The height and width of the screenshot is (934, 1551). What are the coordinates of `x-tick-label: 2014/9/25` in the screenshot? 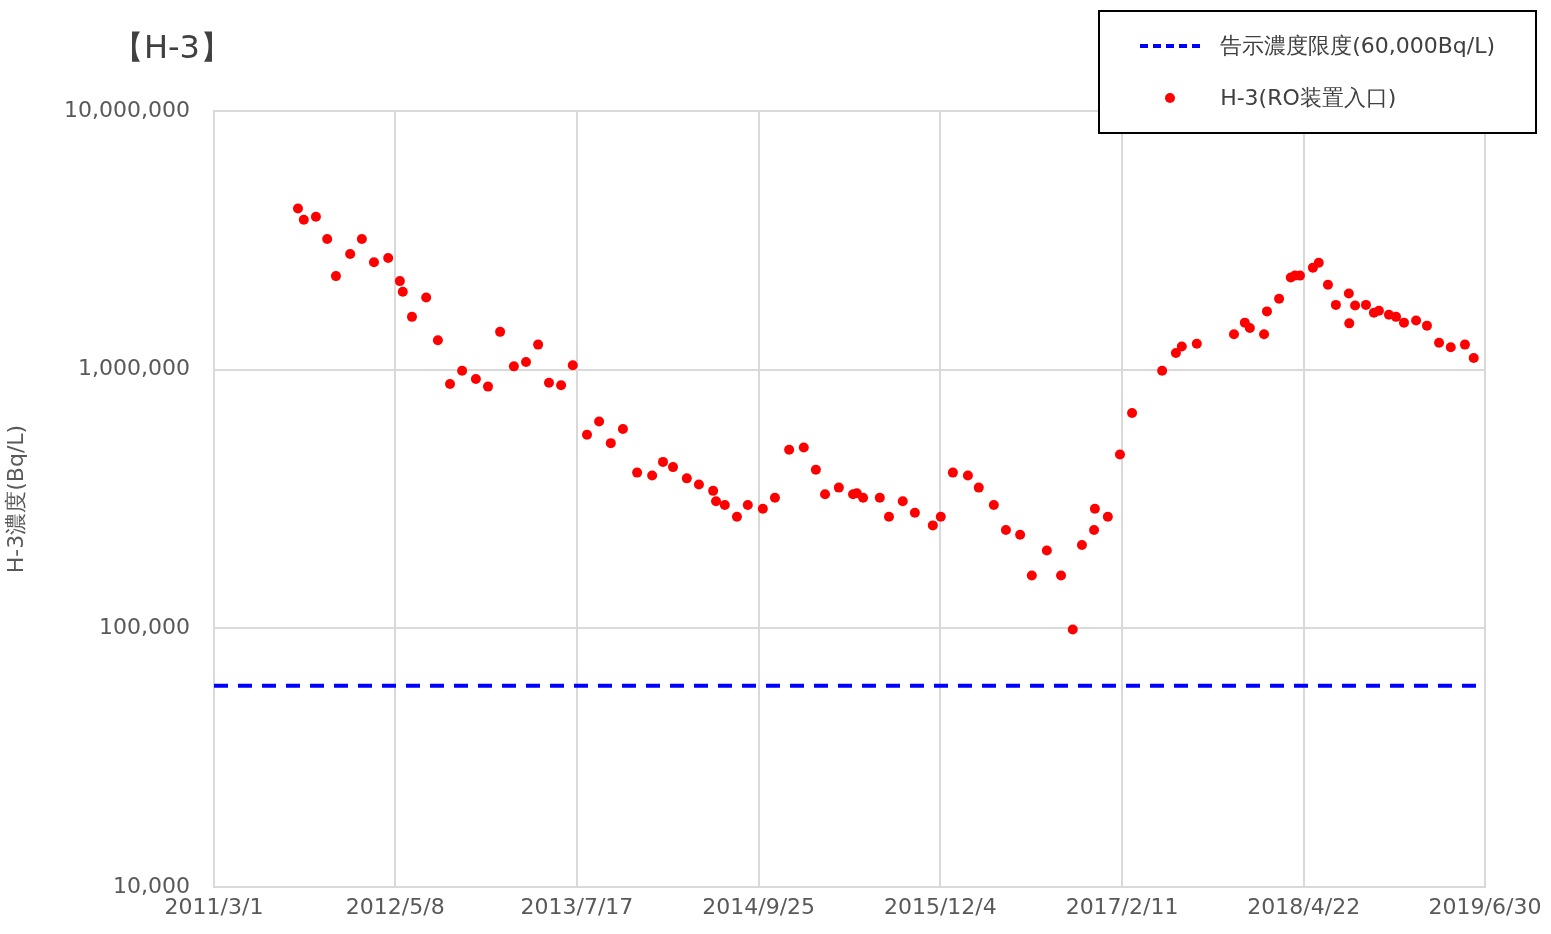 It's located at (759, 906).